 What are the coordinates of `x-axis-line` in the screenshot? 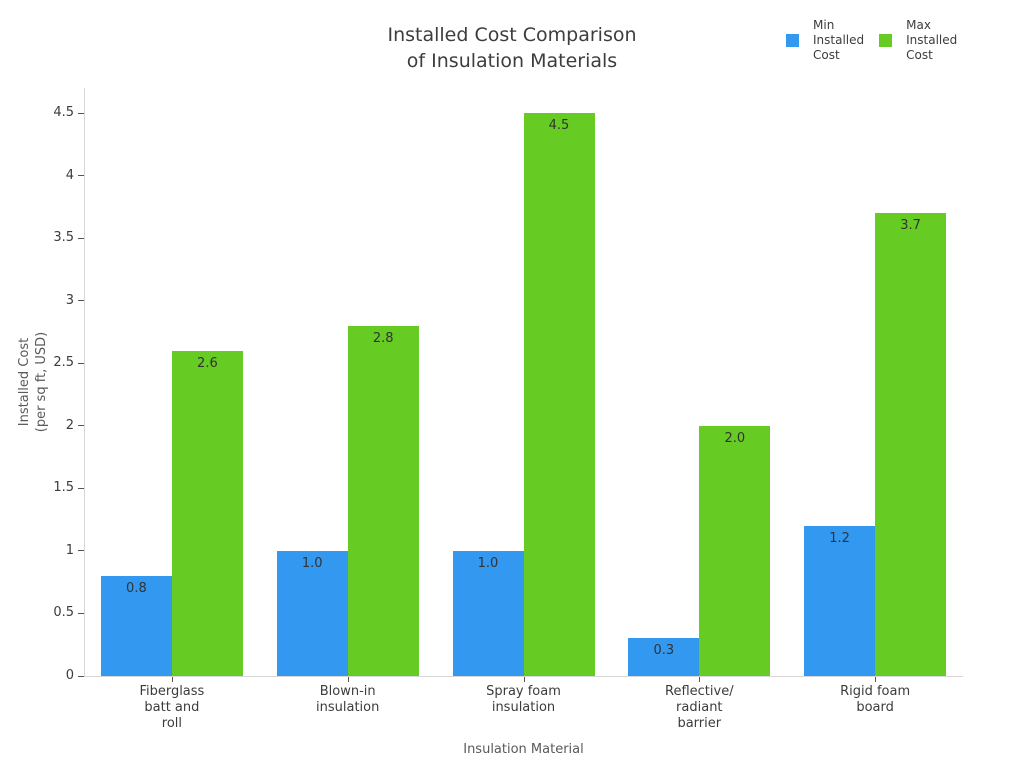 It's located at (523, 676).